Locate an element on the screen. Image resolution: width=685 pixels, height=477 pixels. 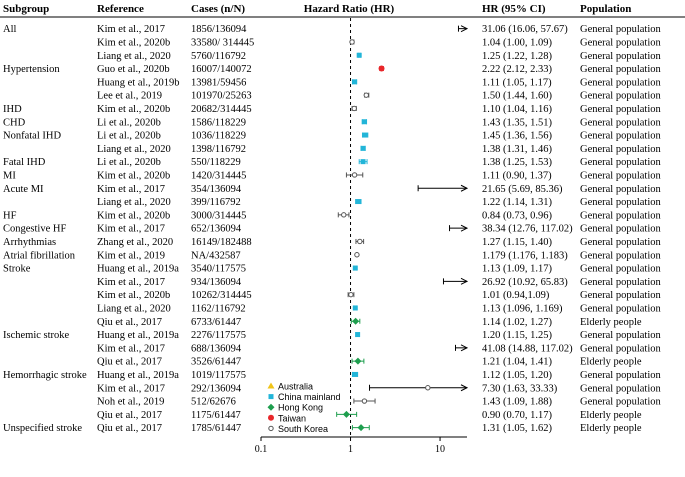
header-hr-ci: HR (95% CI) is located at coordinates (514, 9).